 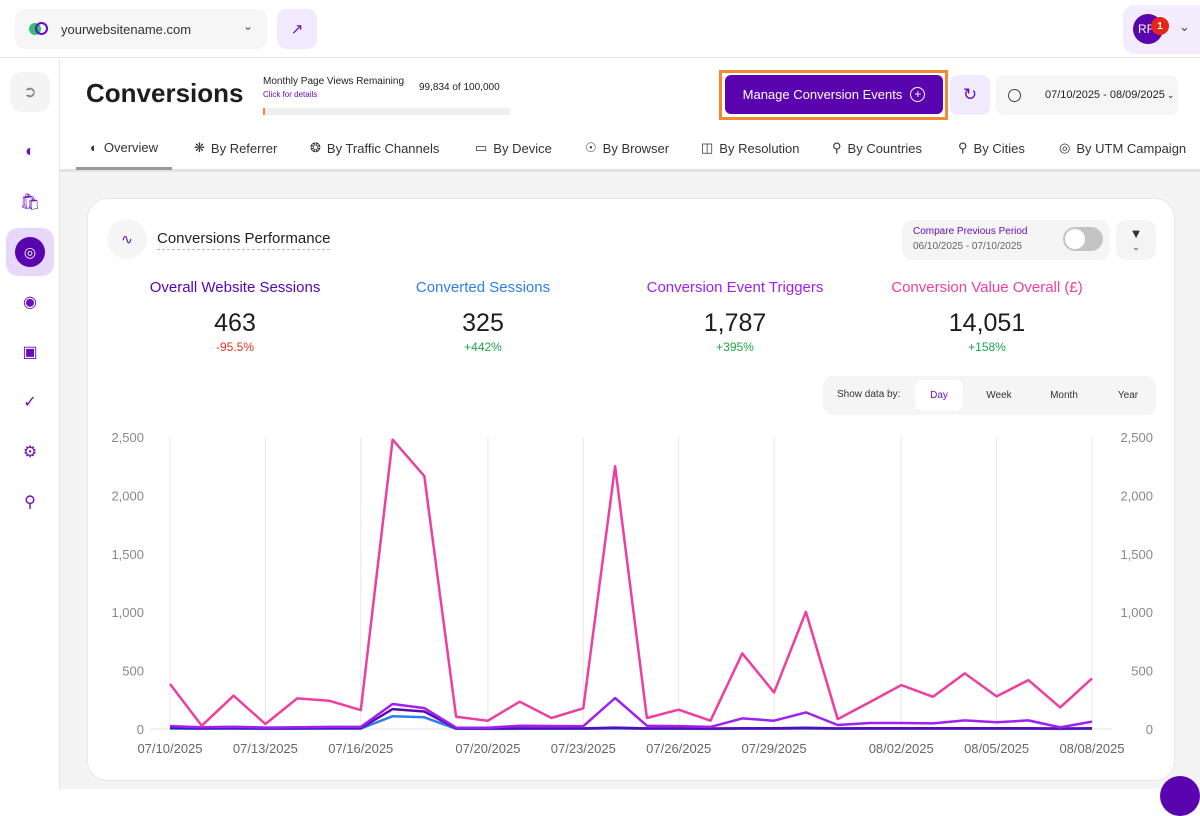 What do you see at coordinates (483, 347) in the screenshot?
I see `kpi-delta: +442%` at bounding box center [483, 347].